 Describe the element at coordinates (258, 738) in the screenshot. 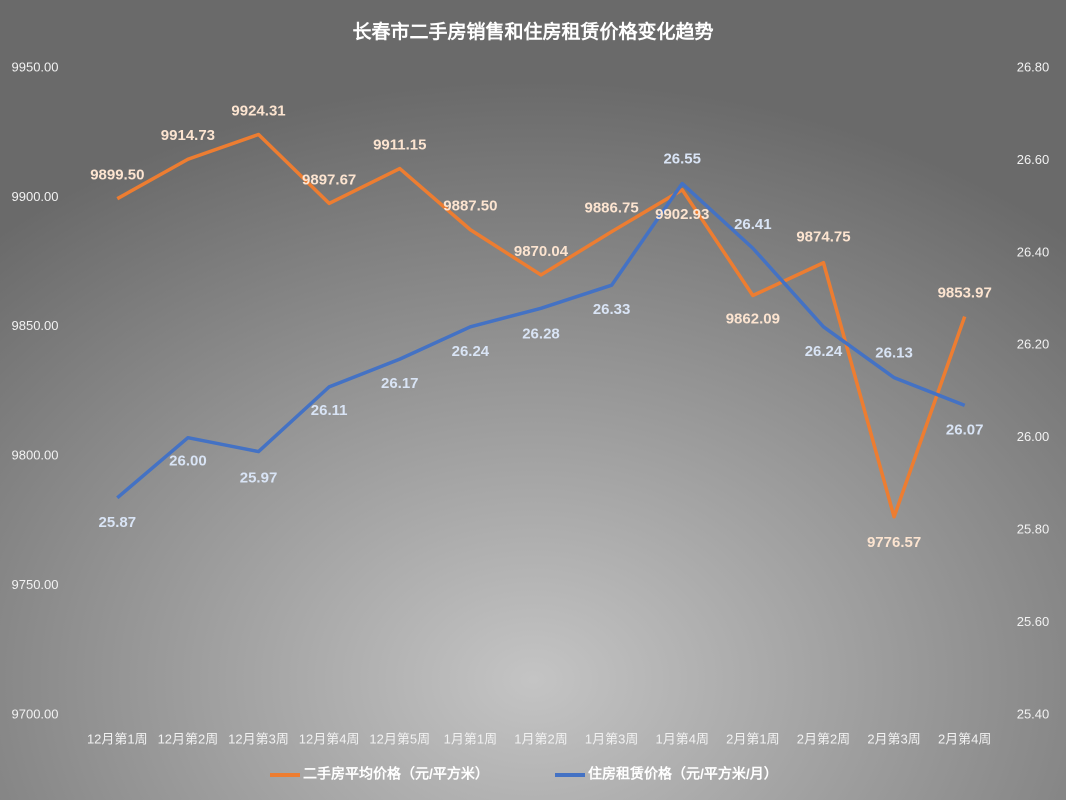

I see `x-tick-label: 12月第3周` at that location.